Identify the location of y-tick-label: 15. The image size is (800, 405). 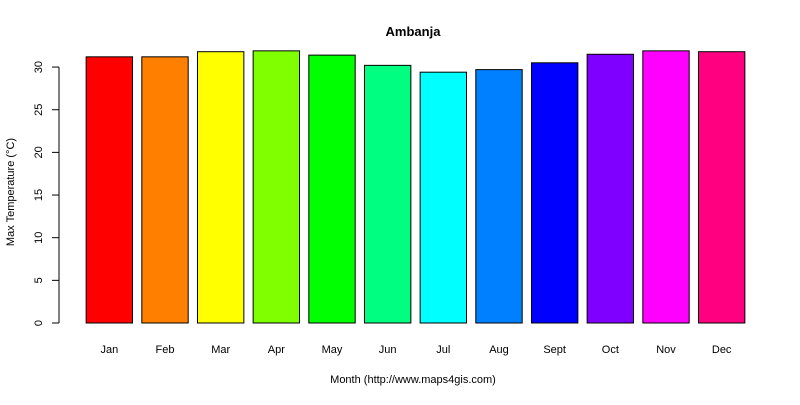
(39, 195).